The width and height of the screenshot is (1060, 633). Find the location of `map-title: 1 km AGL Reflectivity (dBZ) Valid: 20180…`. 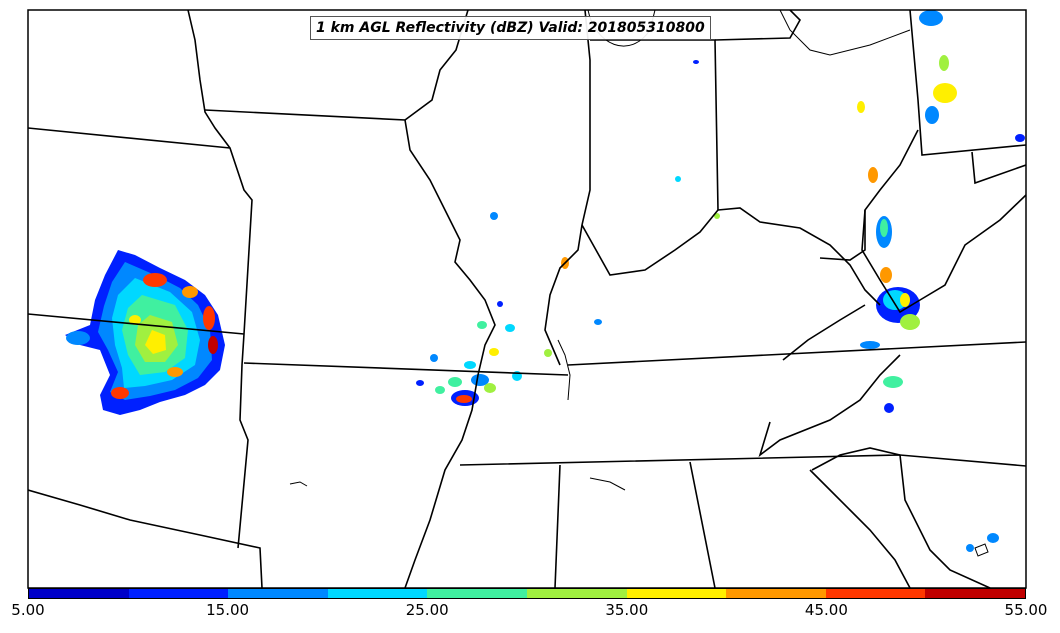

map-title: 1 km AGL Reflectivity (dBZ) Valid: 20180… is located at coordinates (510, 28).